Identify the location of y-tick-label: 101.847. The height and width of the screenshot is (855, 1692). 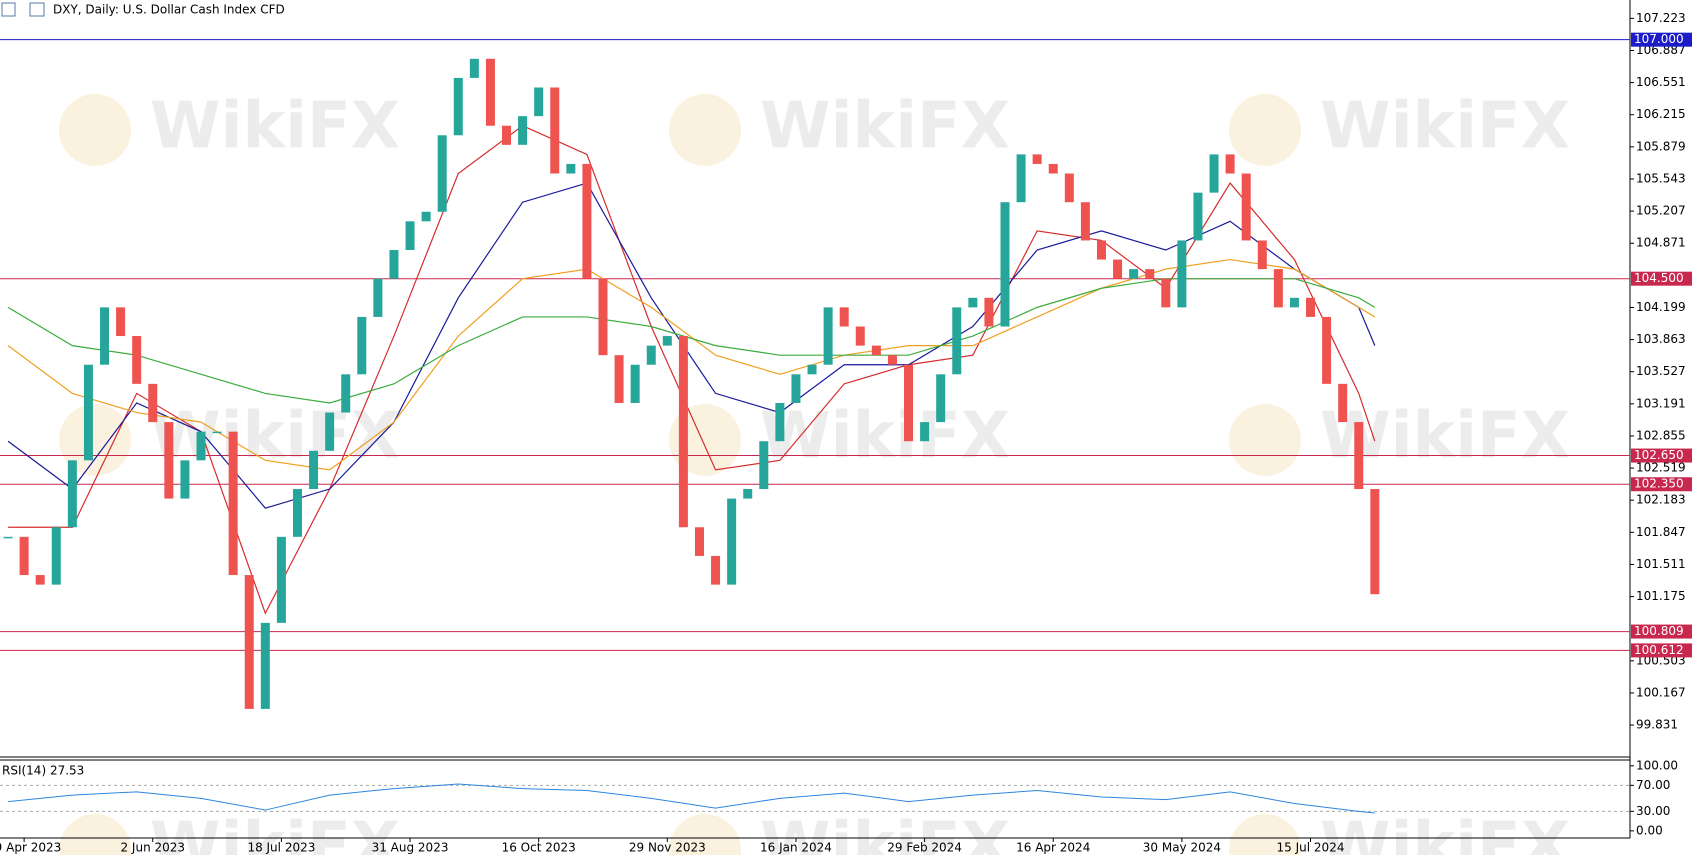
(1661, 532).